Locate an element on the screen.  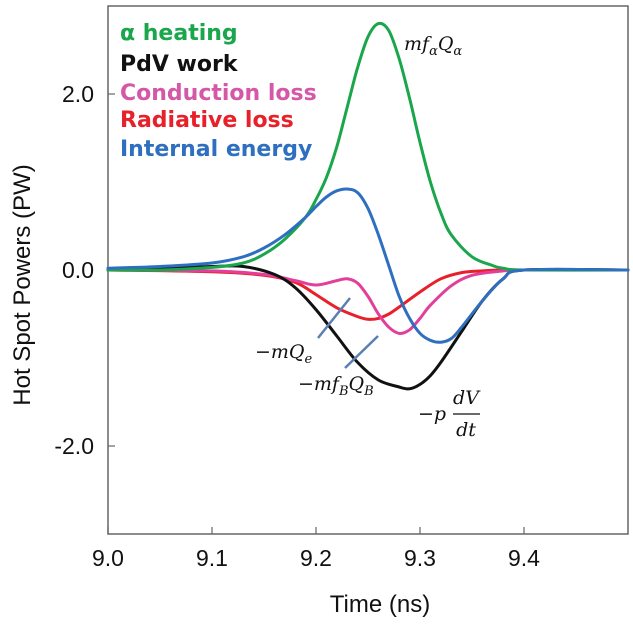
legend-alpha-heating: α heating is located at coordinates (179, 33).